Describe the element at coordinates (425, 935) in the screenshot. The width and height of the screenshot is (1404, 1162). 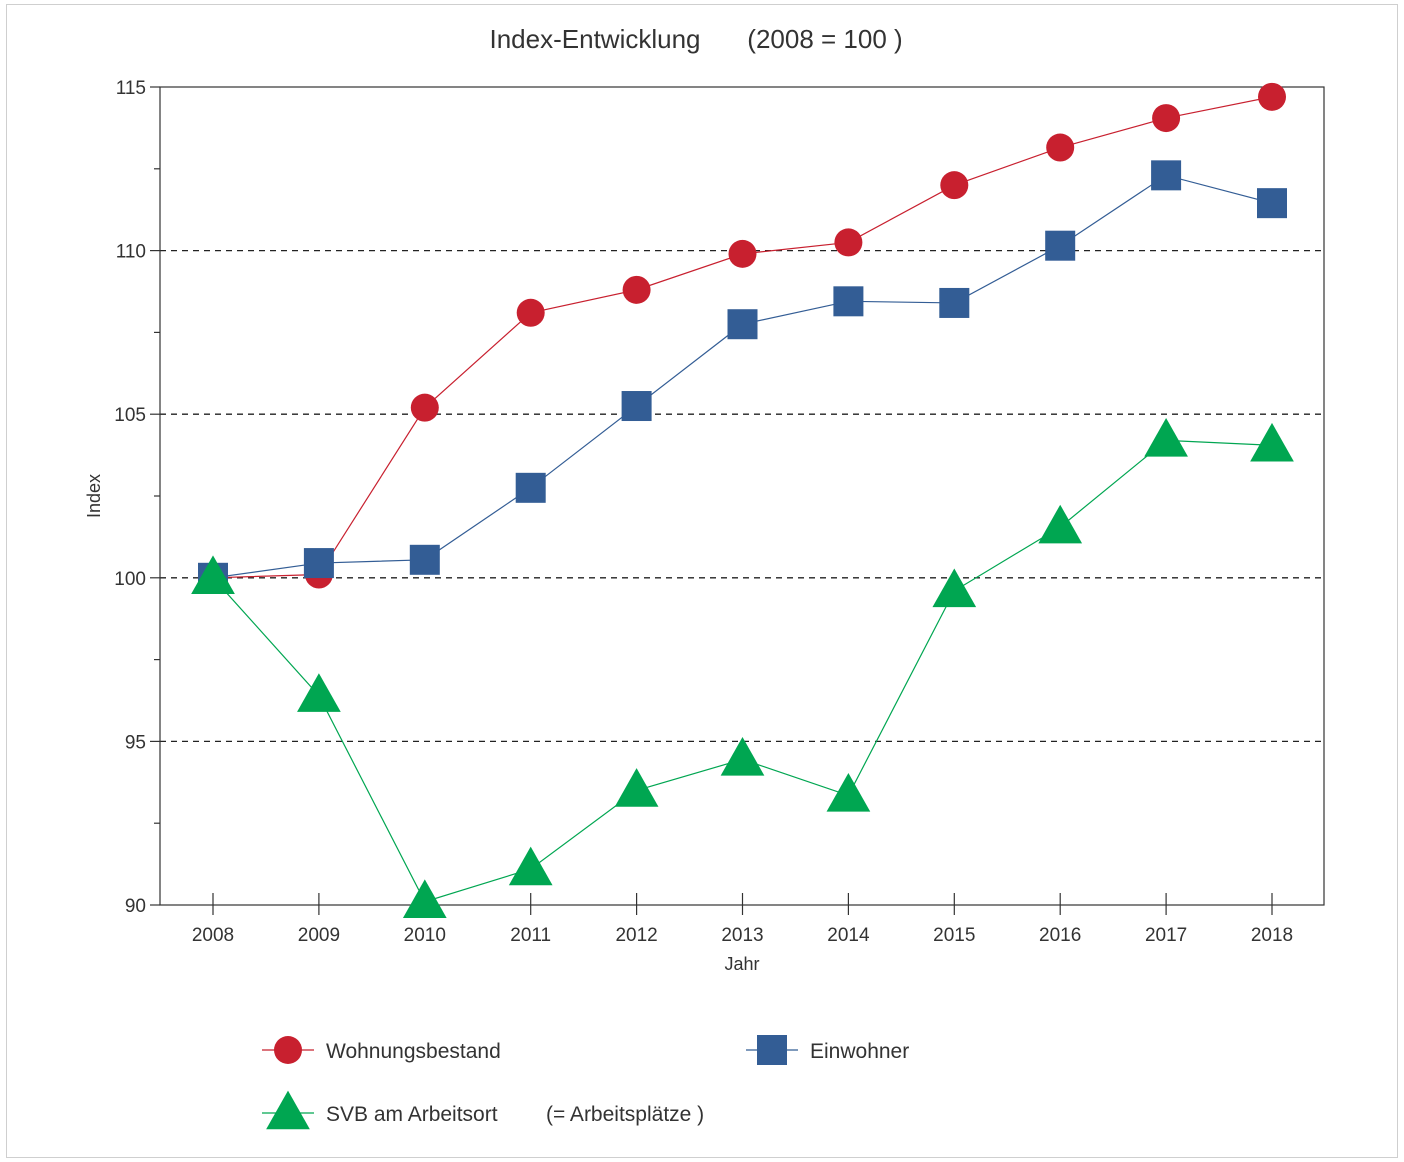
I see `x-tick-label: 2010` at that location.